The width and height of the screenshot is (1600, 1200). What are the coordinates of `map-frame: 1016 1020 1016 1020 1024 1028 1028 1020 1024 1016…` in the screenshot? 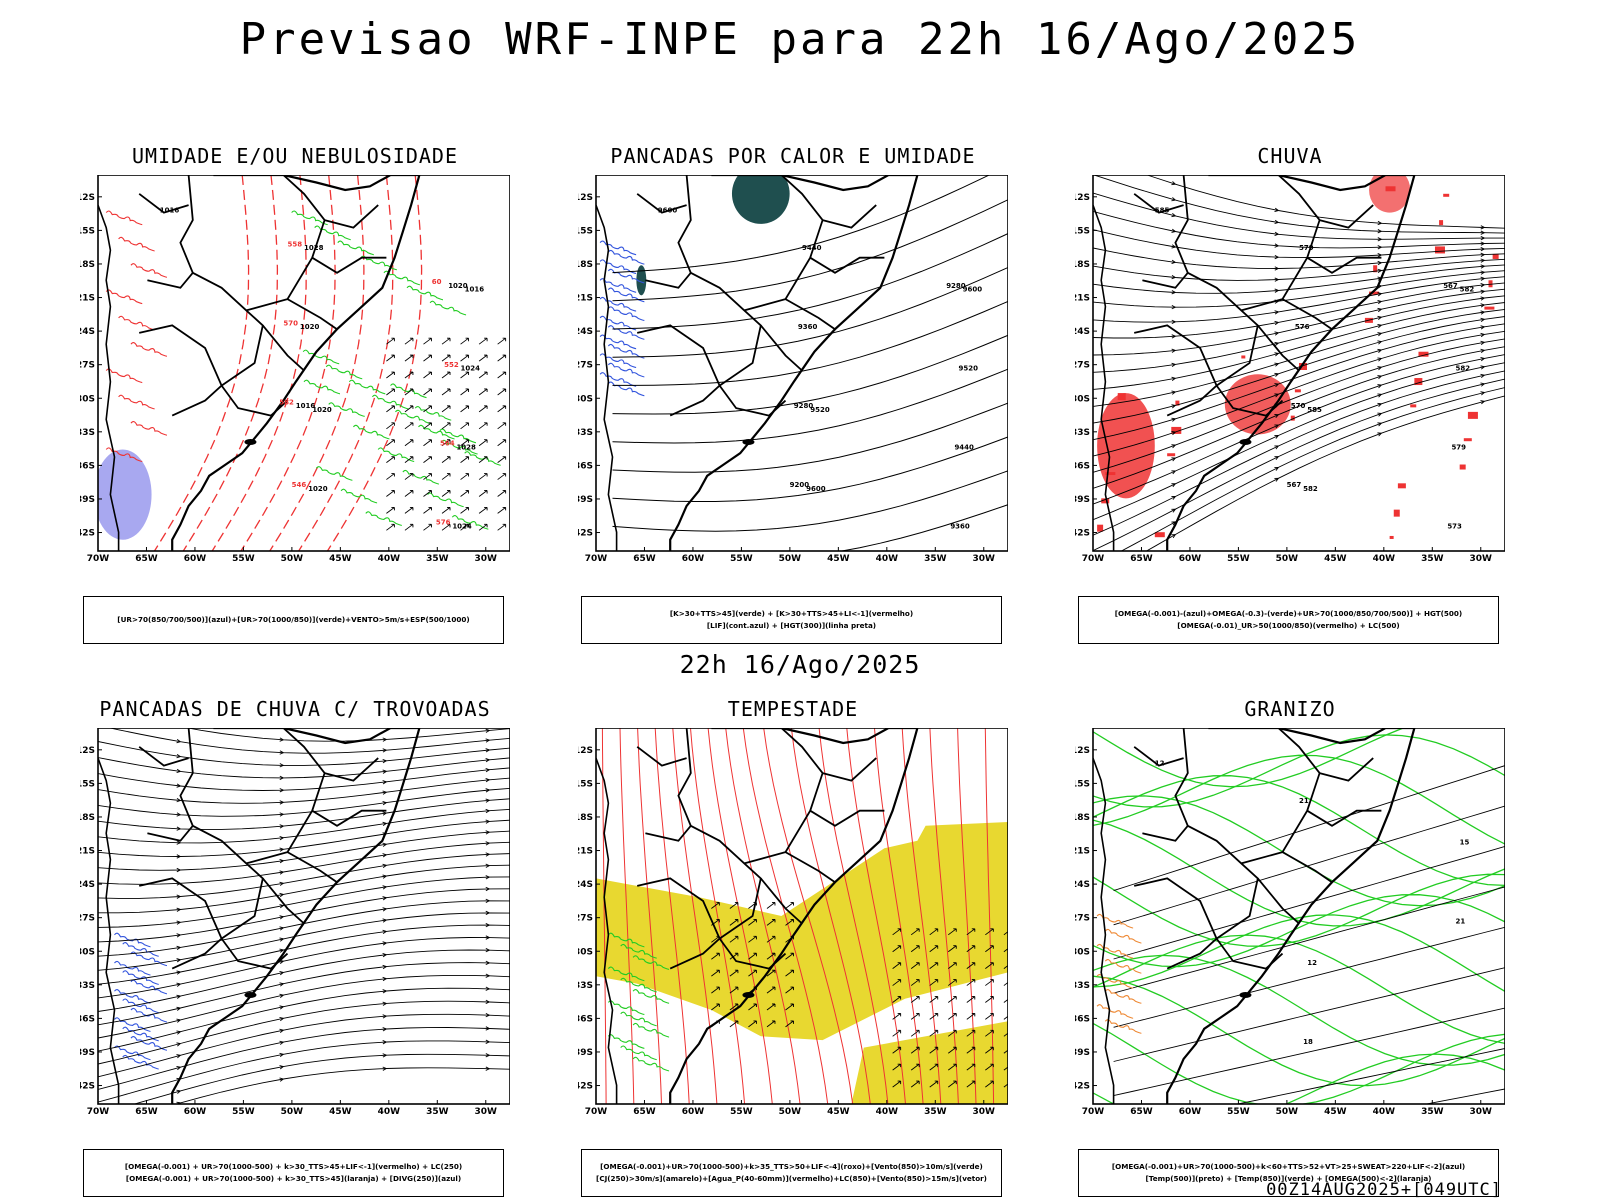 It's located at (295, 378).